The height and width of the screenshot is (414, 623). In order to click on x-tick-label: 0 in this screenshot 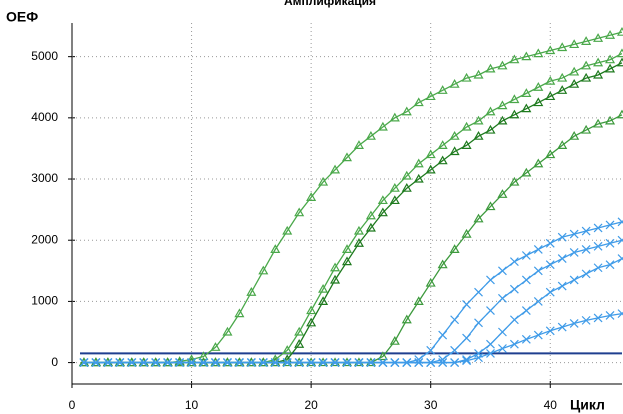, I will do `click(72, 405)`.